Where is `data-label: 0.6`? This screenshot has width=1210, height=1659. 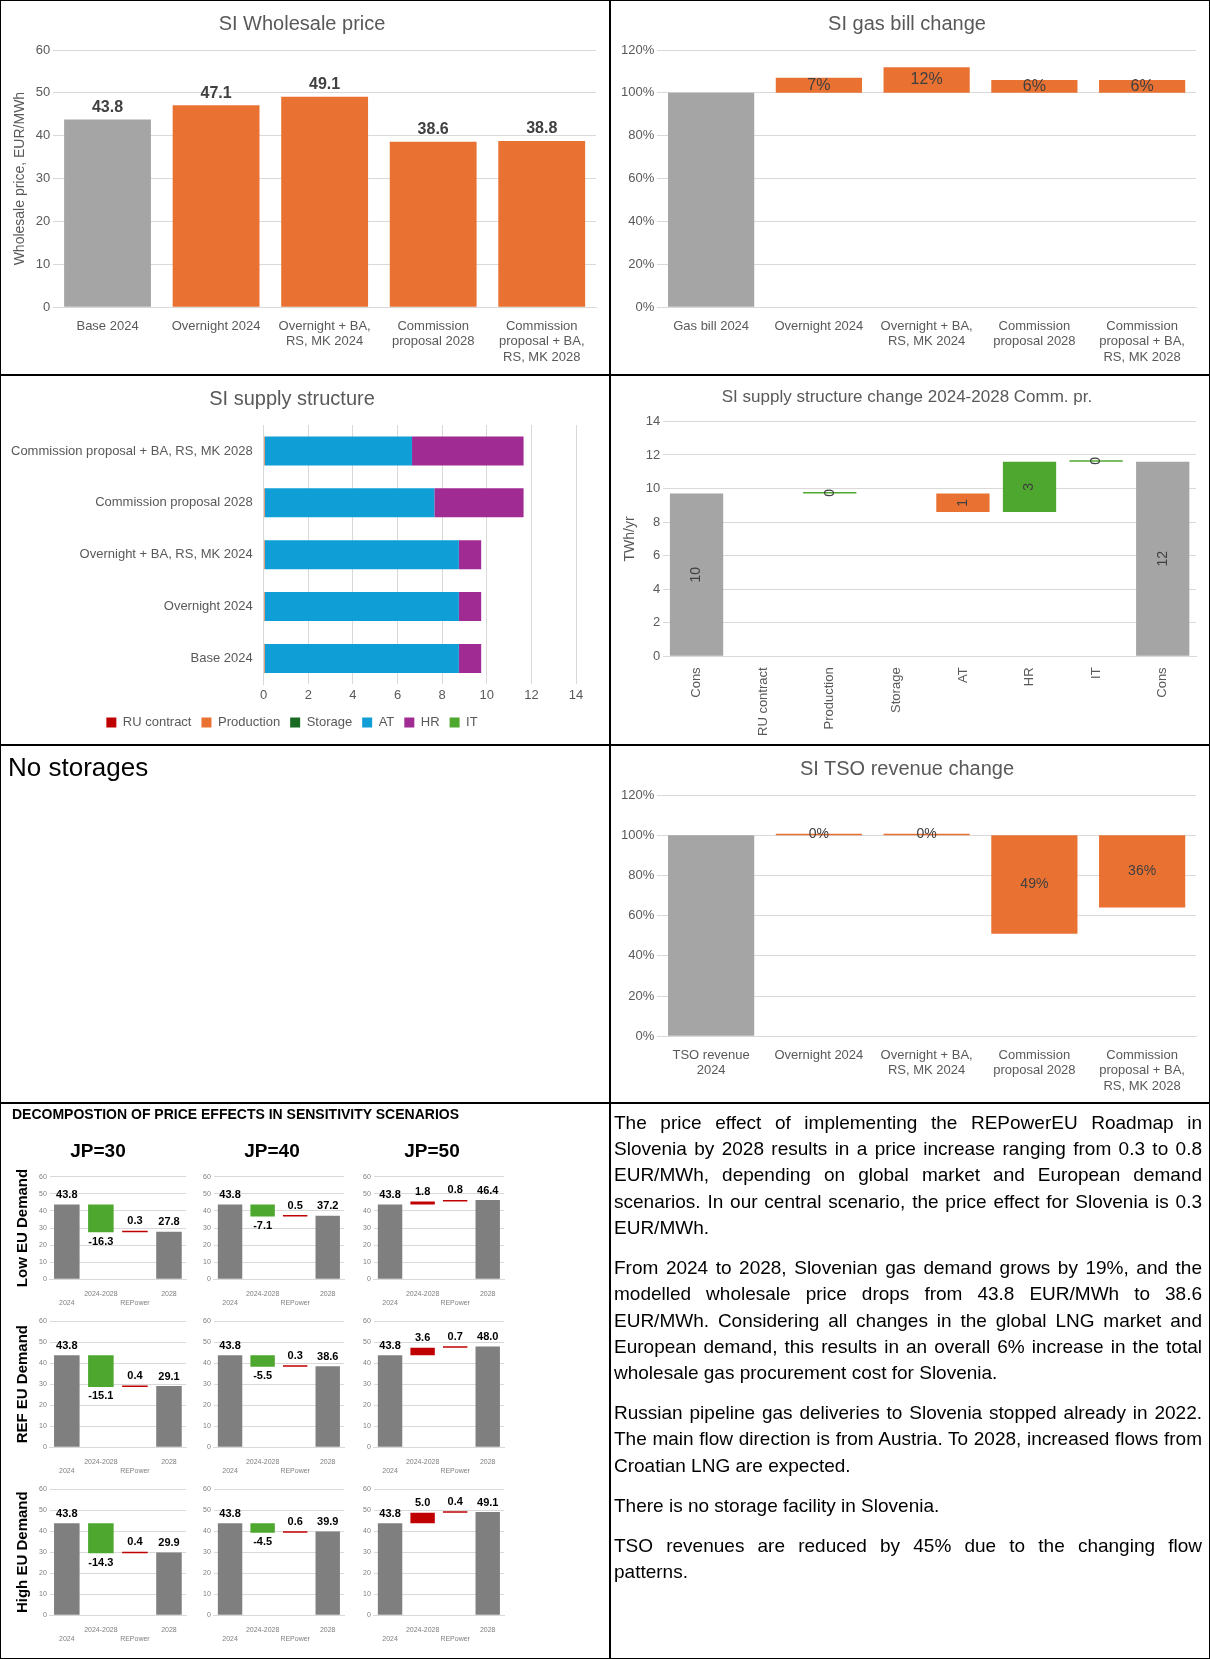 data-label: 0.6 is located at coordinates (295, 1520).